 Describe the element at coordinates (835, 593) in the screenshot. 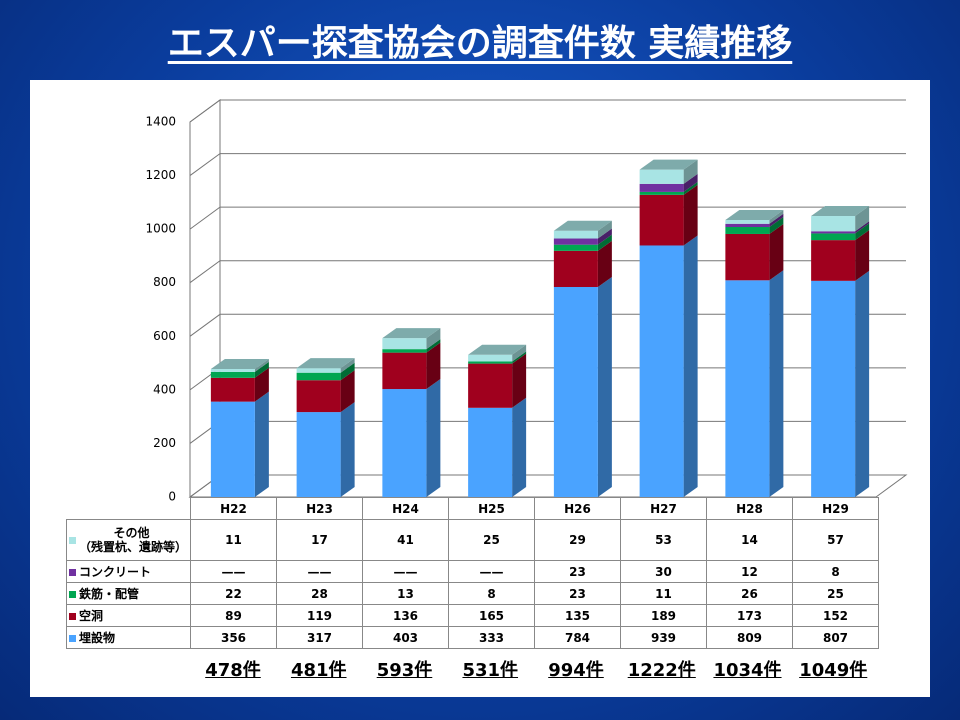

I see `table-value: 25` at that location.